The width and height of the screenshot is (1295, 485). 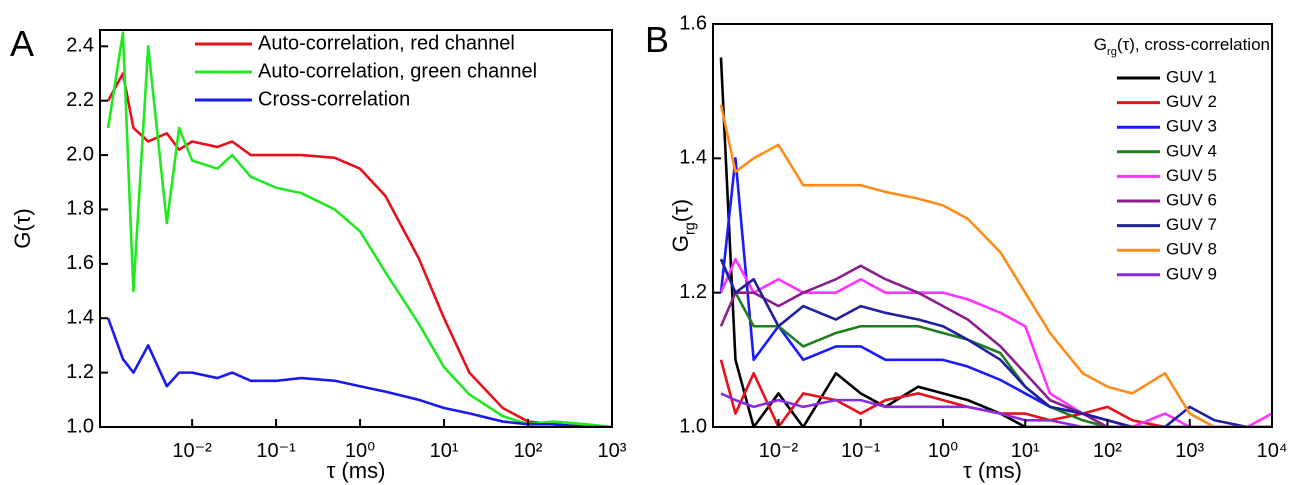 What do you see at coordinates (680, 210) in the screenshot?
I see `y-axis-label-rest: (τ)` at bounding box center [680, 210].